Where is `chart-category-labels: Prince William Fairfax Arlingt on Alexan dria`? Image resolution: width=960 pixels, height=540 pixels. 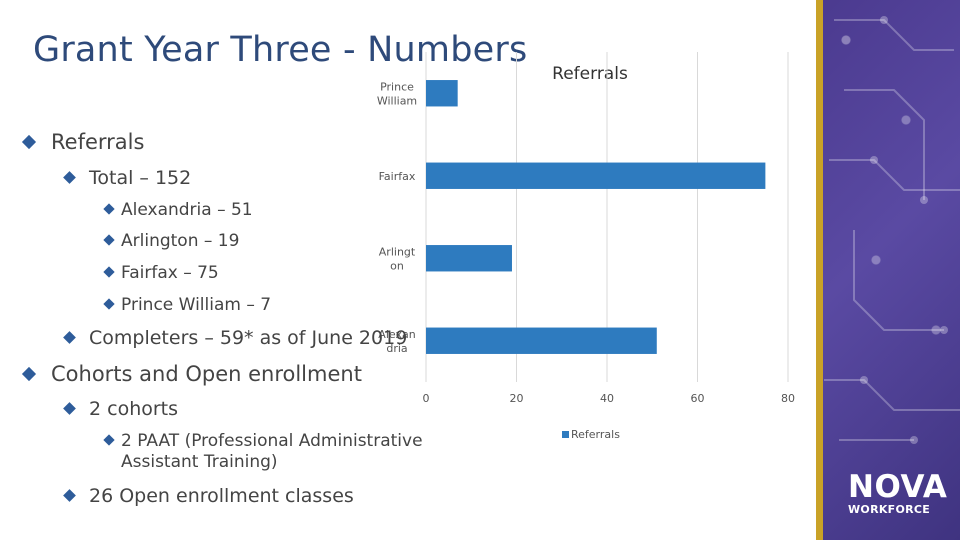
chart-category-labels: Prince William Fairfax Arlingt on Alexan dria is located at coordinates (397, 217).